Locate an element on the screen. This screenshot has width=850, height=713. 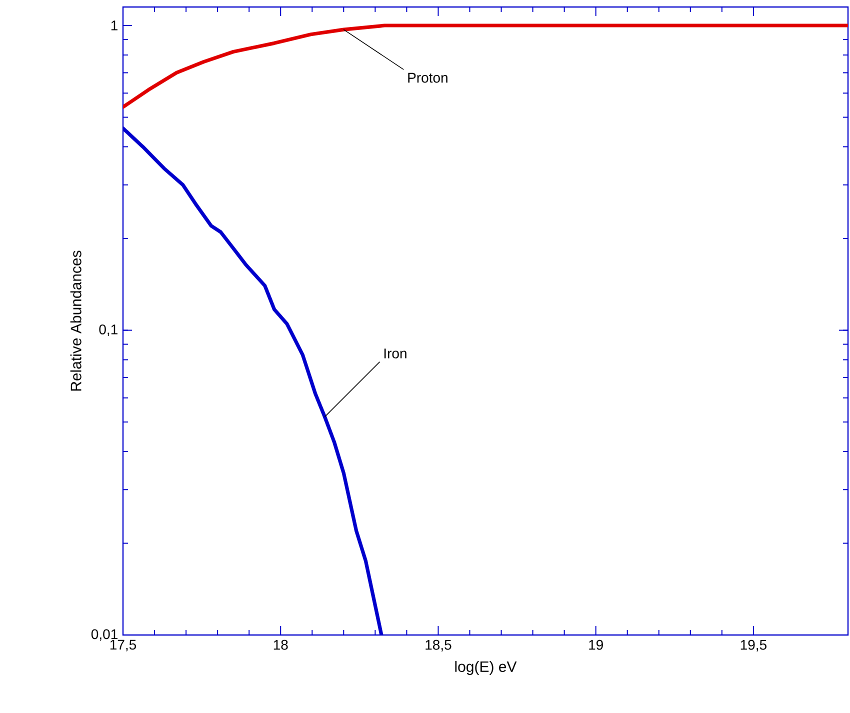
y-tick-label: 0,01 is located at coordinates (104, 635).